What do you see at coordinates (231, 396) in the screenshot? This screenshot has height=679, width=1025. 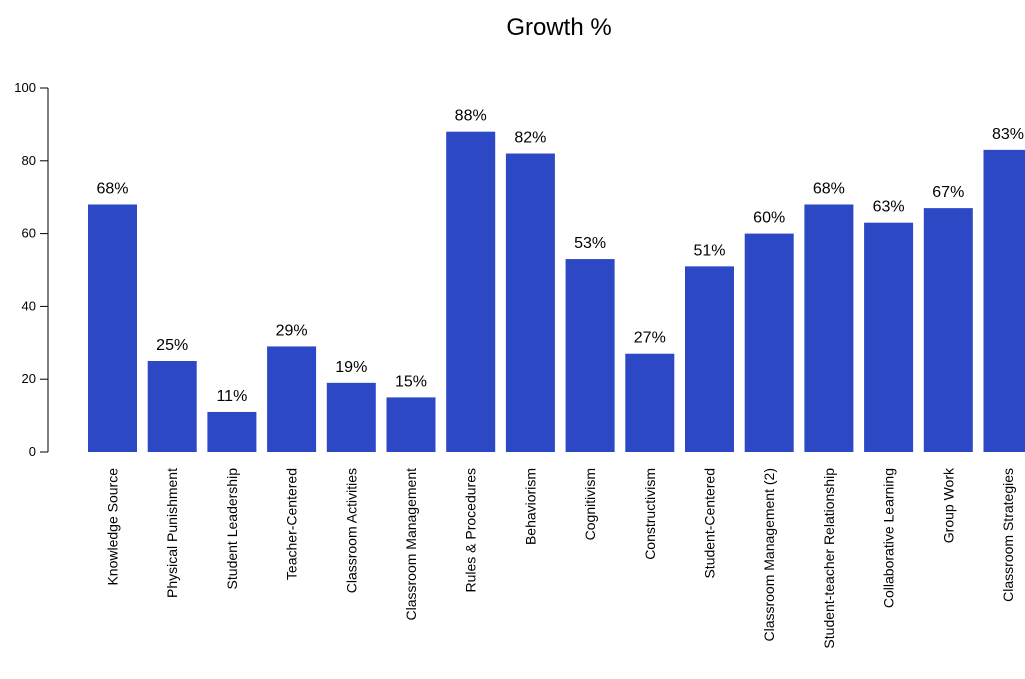 I see `data-label: 11%` at bounding box center [231, 396].